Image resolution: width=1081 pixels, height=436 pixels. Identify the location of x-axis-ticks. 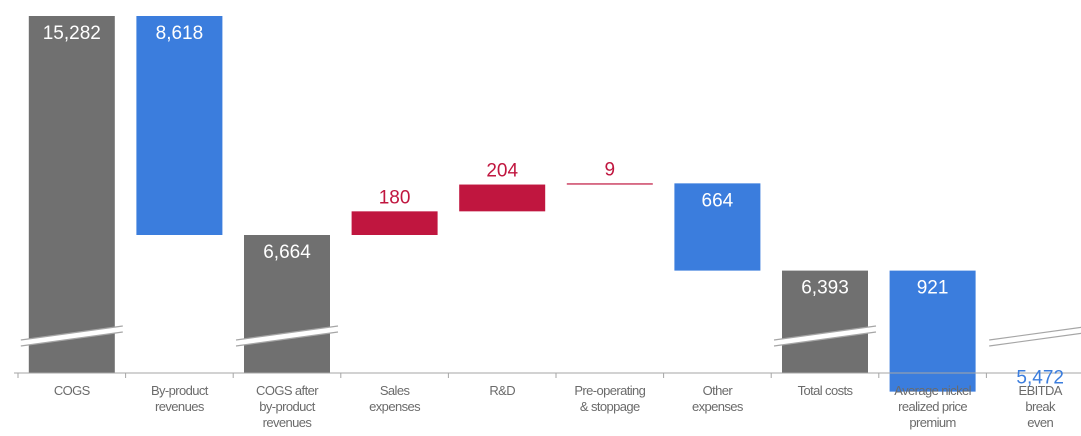
(502, 375).